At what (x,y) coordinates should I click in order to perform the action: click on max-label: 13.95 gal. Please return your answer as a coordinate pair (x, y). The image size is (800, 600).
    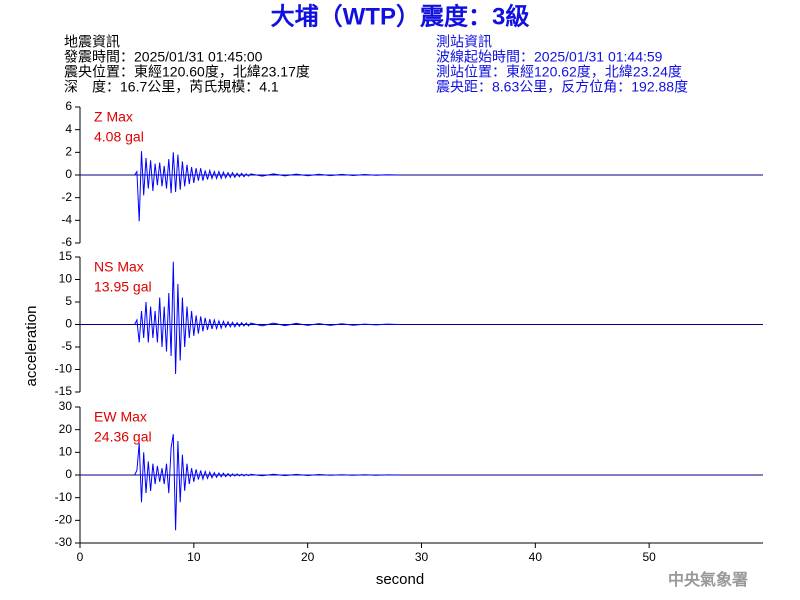
    Looking at the image, I should click on (123, 287).